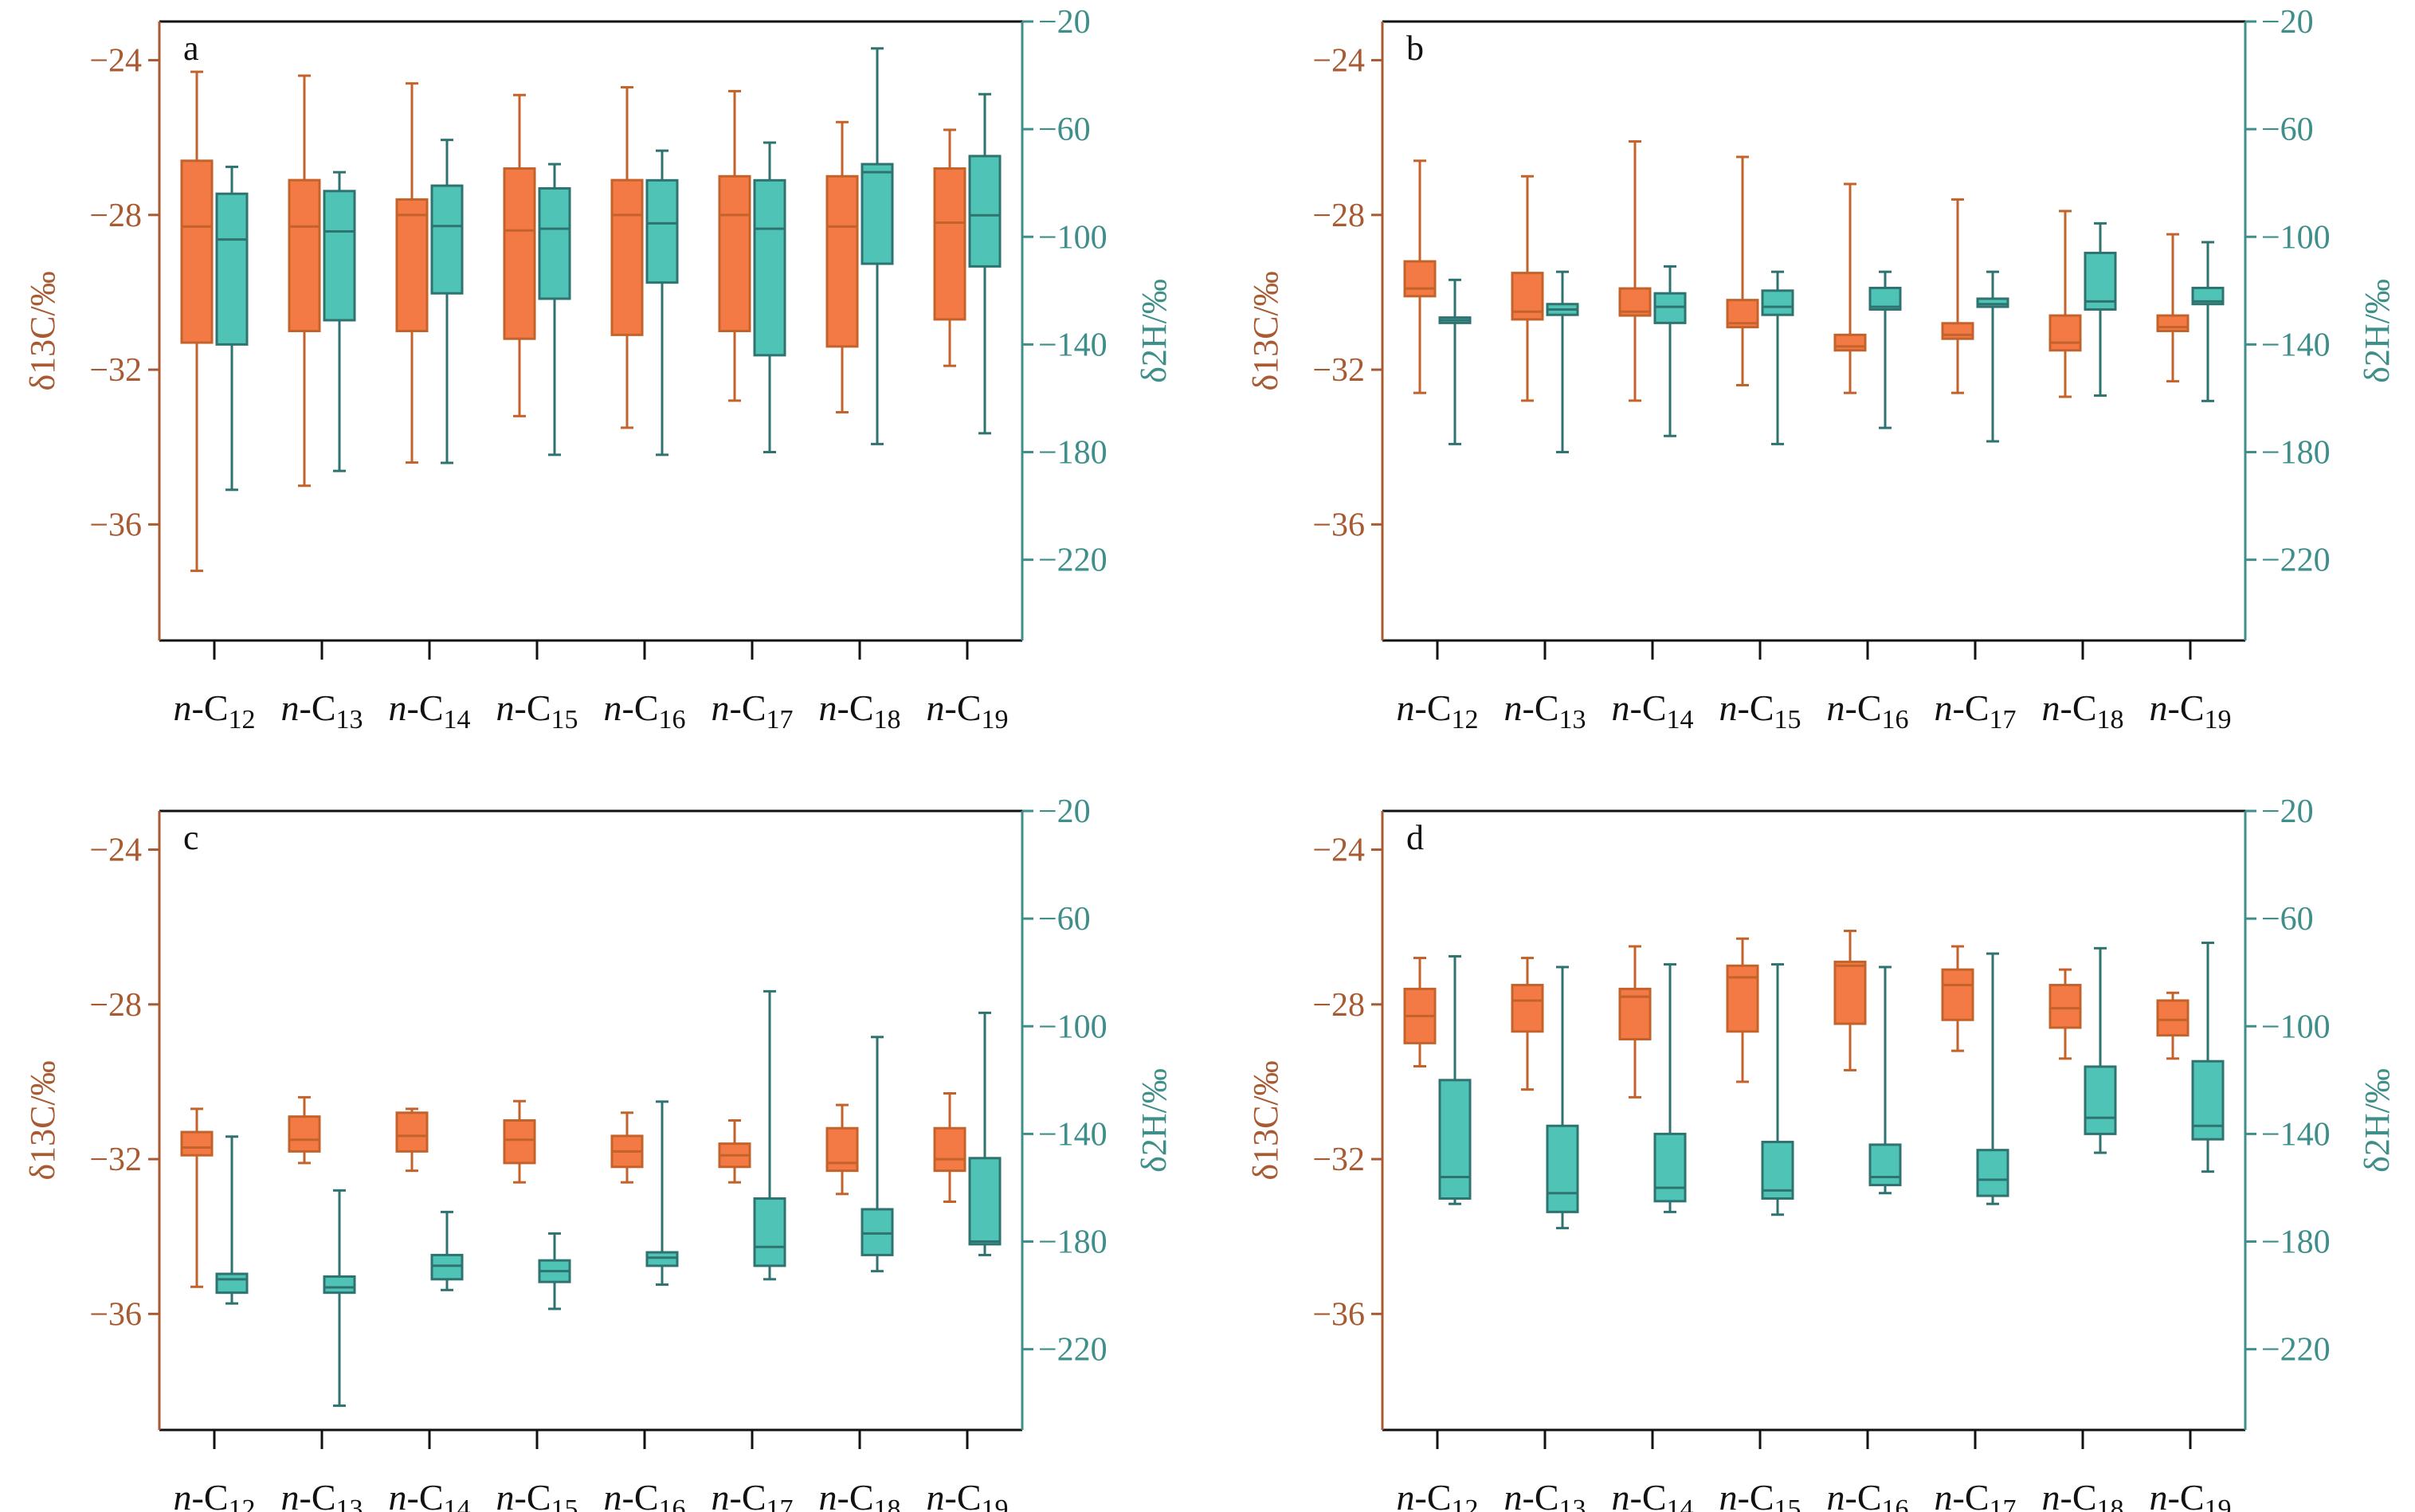 This screenshot has height=1512, width=2415. I want to click on carbon-isotope-box-n-C17, so click(1957, 296).